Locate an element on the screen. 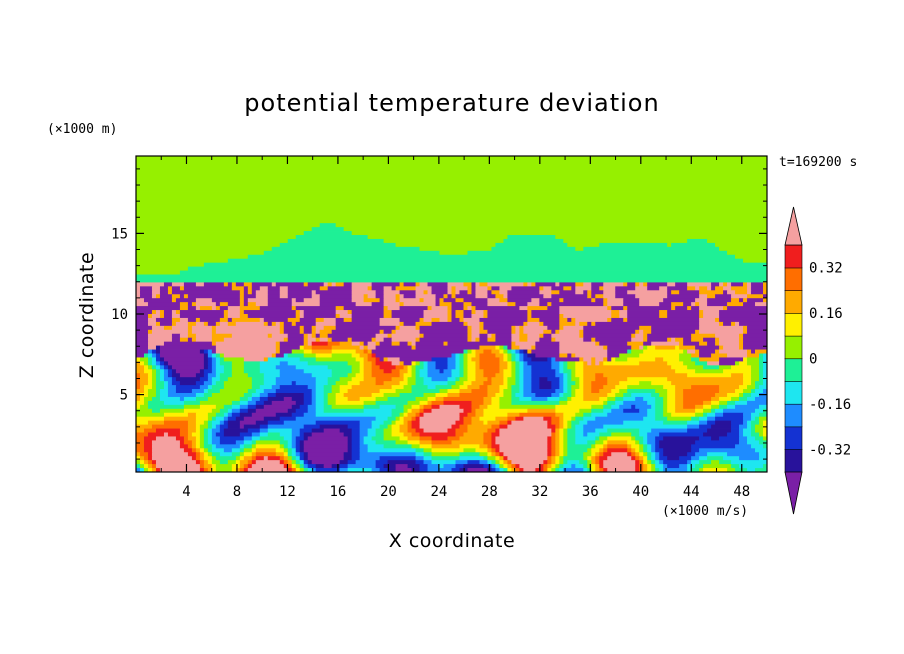  y-tick-label: 5 is located at coordinates (124, 396).